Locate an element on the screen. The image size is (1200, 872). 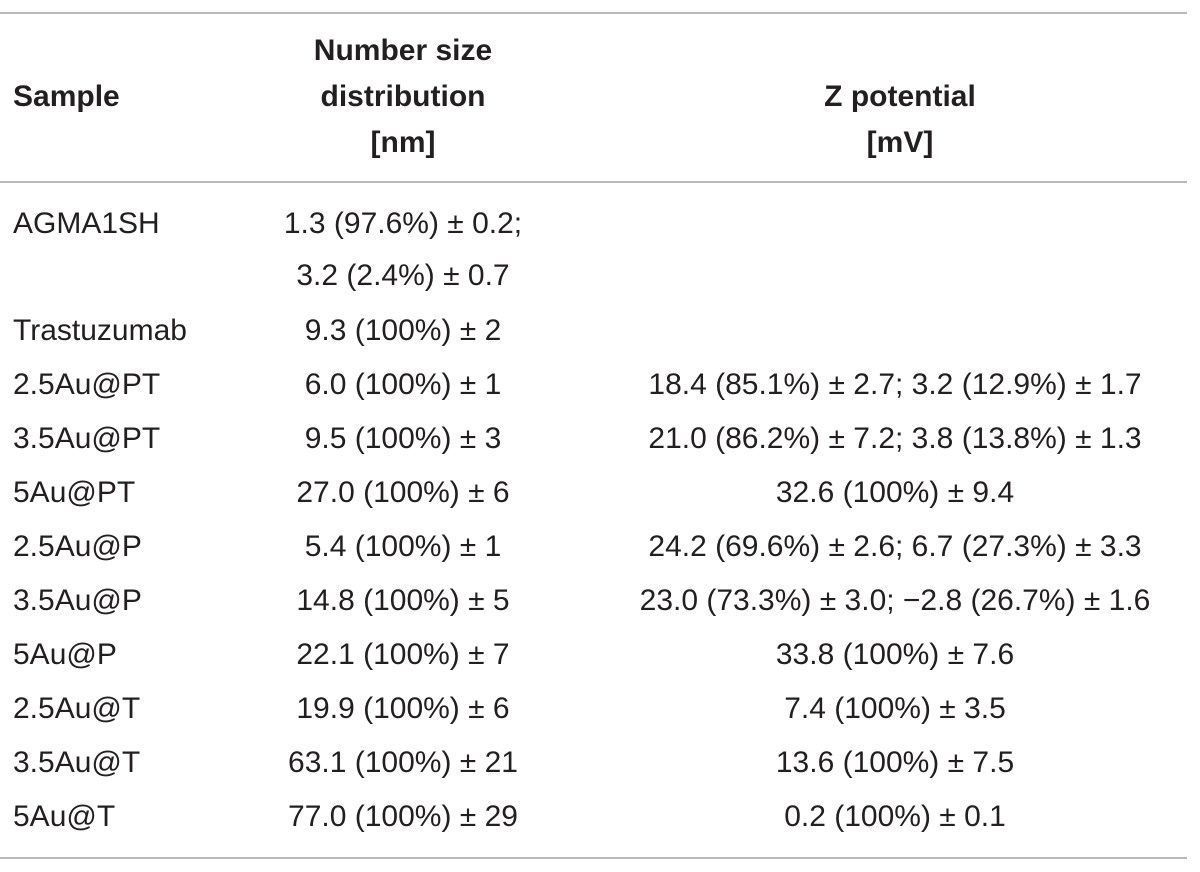
cell-sample: 2.5Au@PT is located at coordinates (87, 384).